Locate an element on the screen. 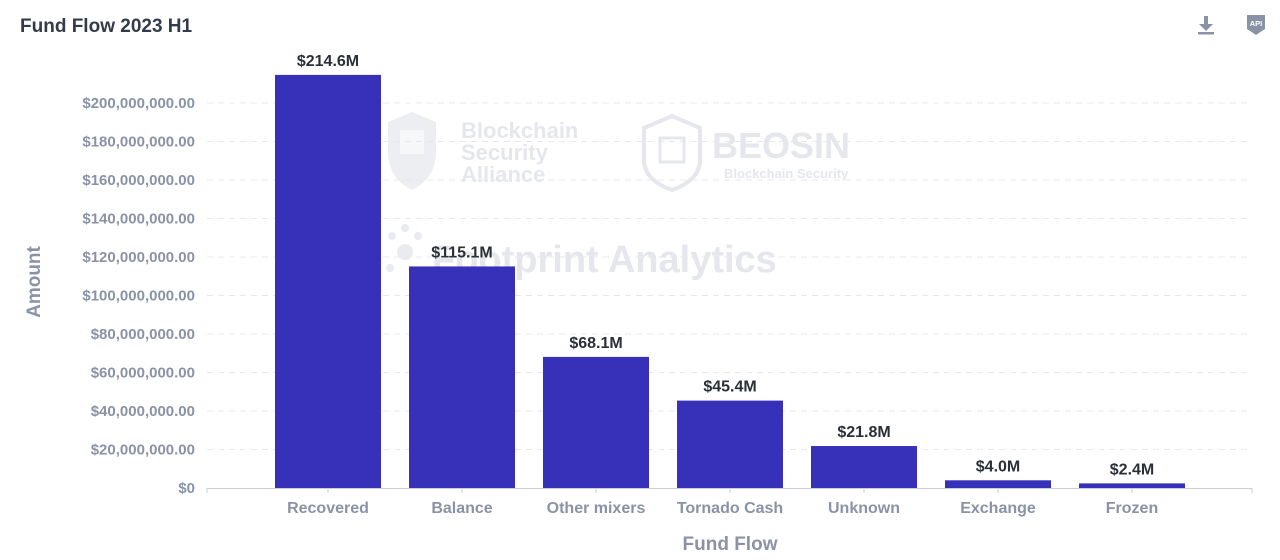 Image resolution: width=1280 pixels, height=560 pixels. watermark-beosin-sub: Blockchain Security is located at coordinates (786, 173).